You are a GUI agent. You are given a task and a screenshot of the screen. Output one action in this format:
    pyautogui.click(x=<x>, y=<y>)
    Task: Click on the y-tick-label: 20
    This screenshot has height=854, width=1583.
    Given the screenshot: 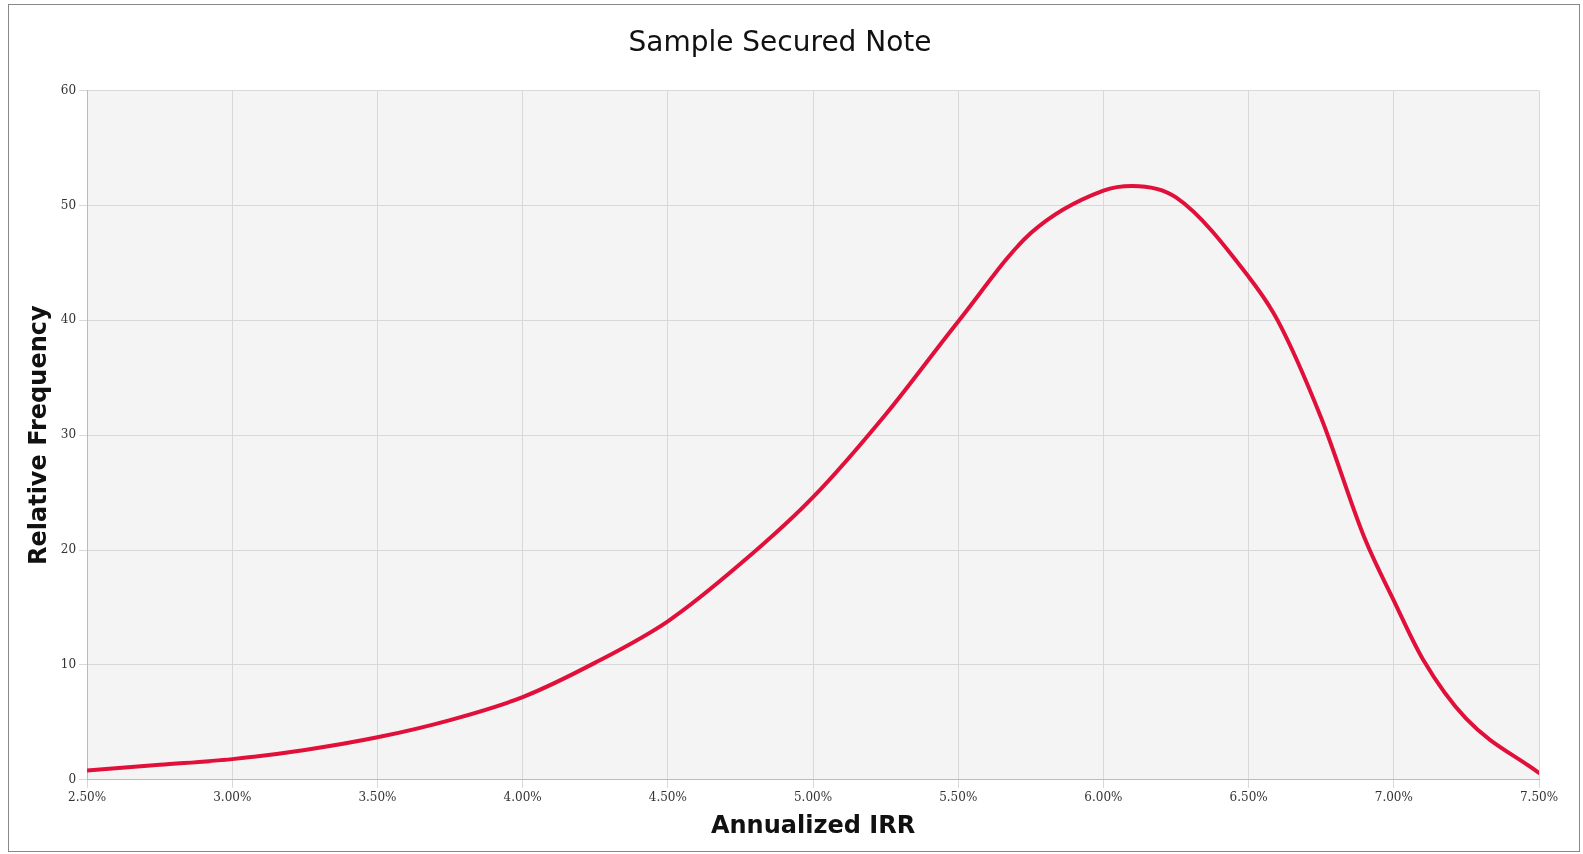 What is the action you would take?
    pyautogui.click(x=68, y=549)
    